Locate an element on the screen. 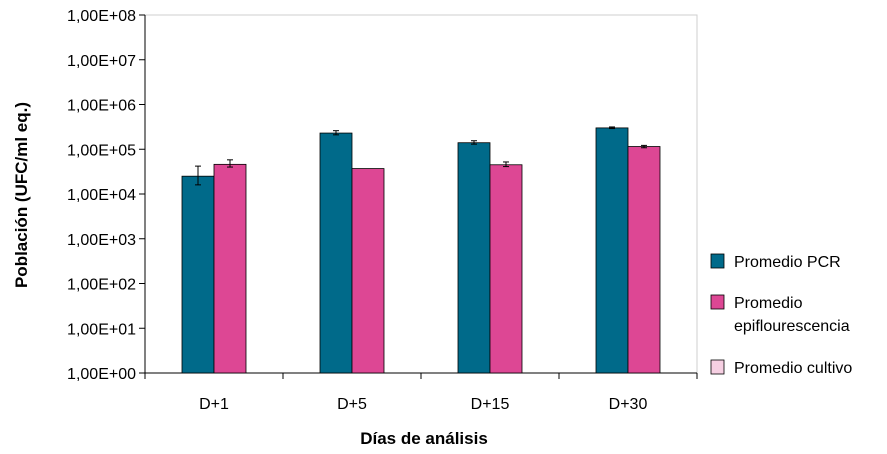 Image resolution: width=887 pixels, height=454 pixels. y-axis-title: Población (UFC/ml eq.) is located at coordinates (21, 195).